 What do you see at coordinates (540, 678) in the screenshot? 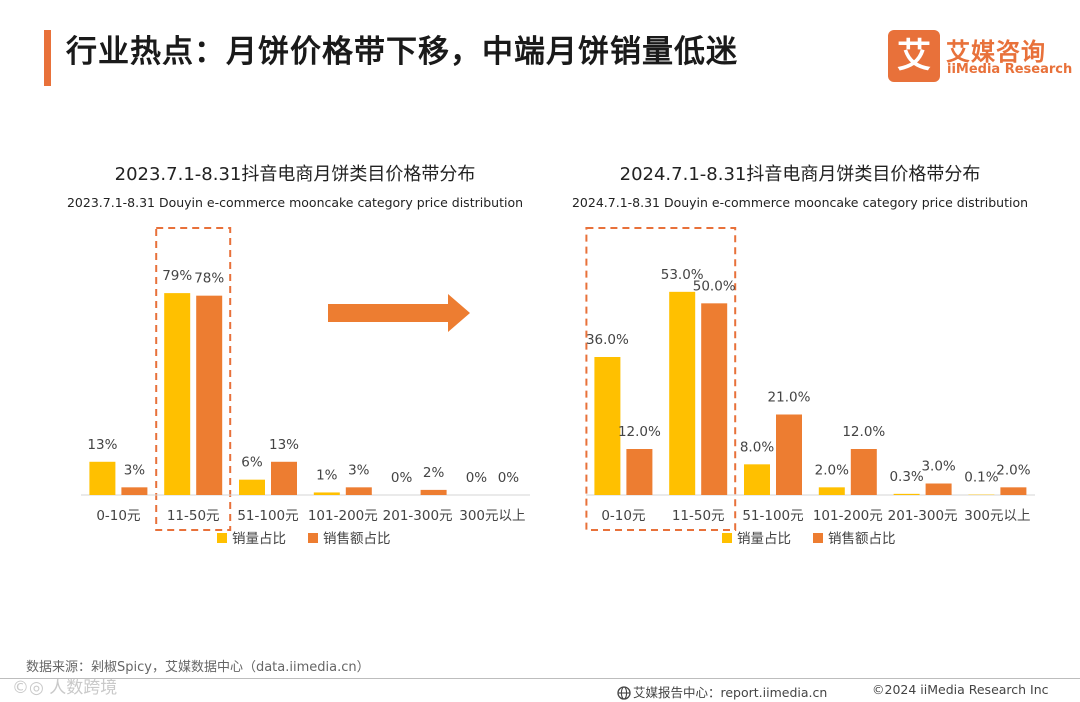
I see `footer-divider` at bounding box center [540, 678].